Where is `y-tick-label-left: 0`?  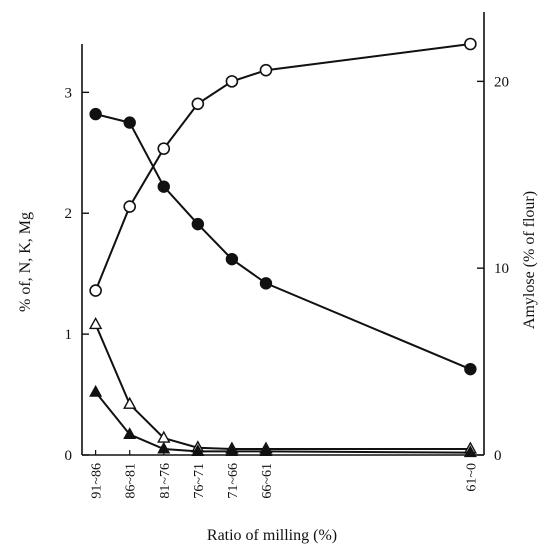
y-tick-label-left: 0 is located at coordinates (69, 456).